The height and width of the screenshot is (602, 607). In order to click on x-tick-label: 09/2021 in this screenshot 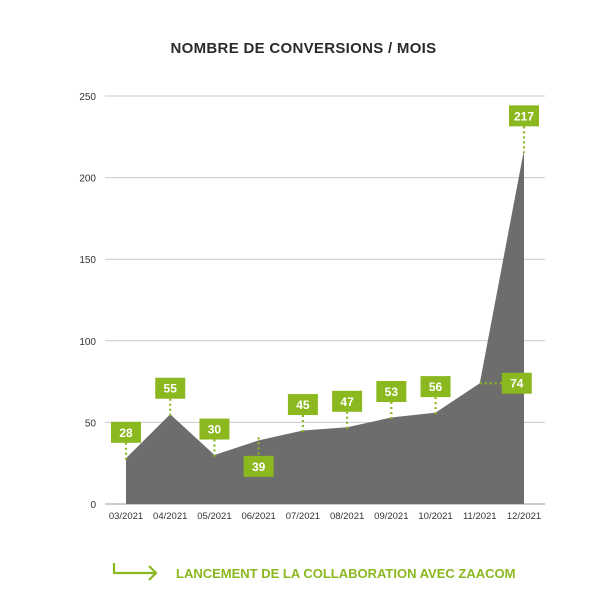, I will do `click(391, 516)`.